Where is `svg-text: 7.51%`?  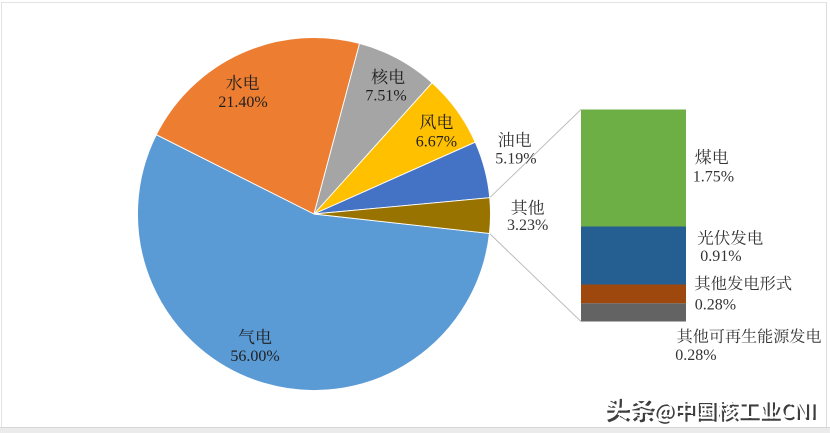
svg-text: 7.51% is located at coordinates (385, 95).